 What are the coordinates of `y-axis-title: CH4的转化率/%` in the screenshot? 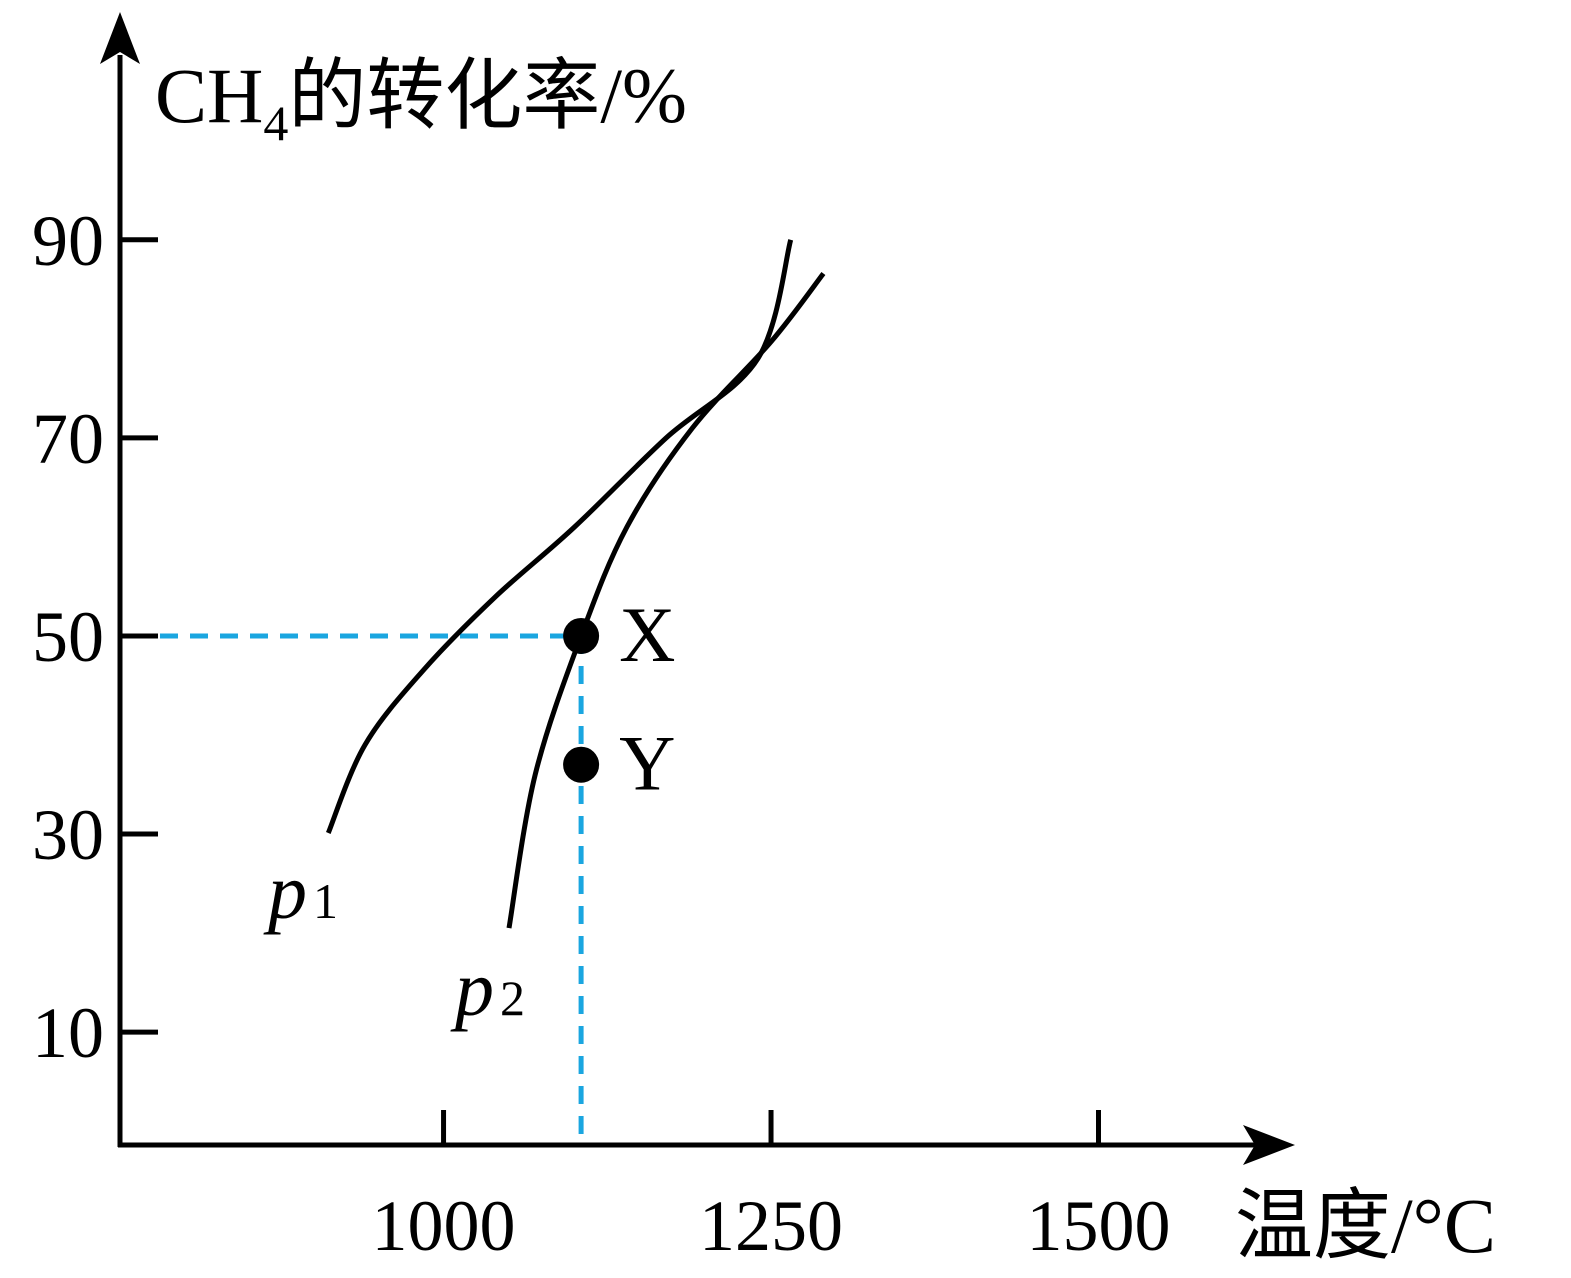 It's located at (421, 101).